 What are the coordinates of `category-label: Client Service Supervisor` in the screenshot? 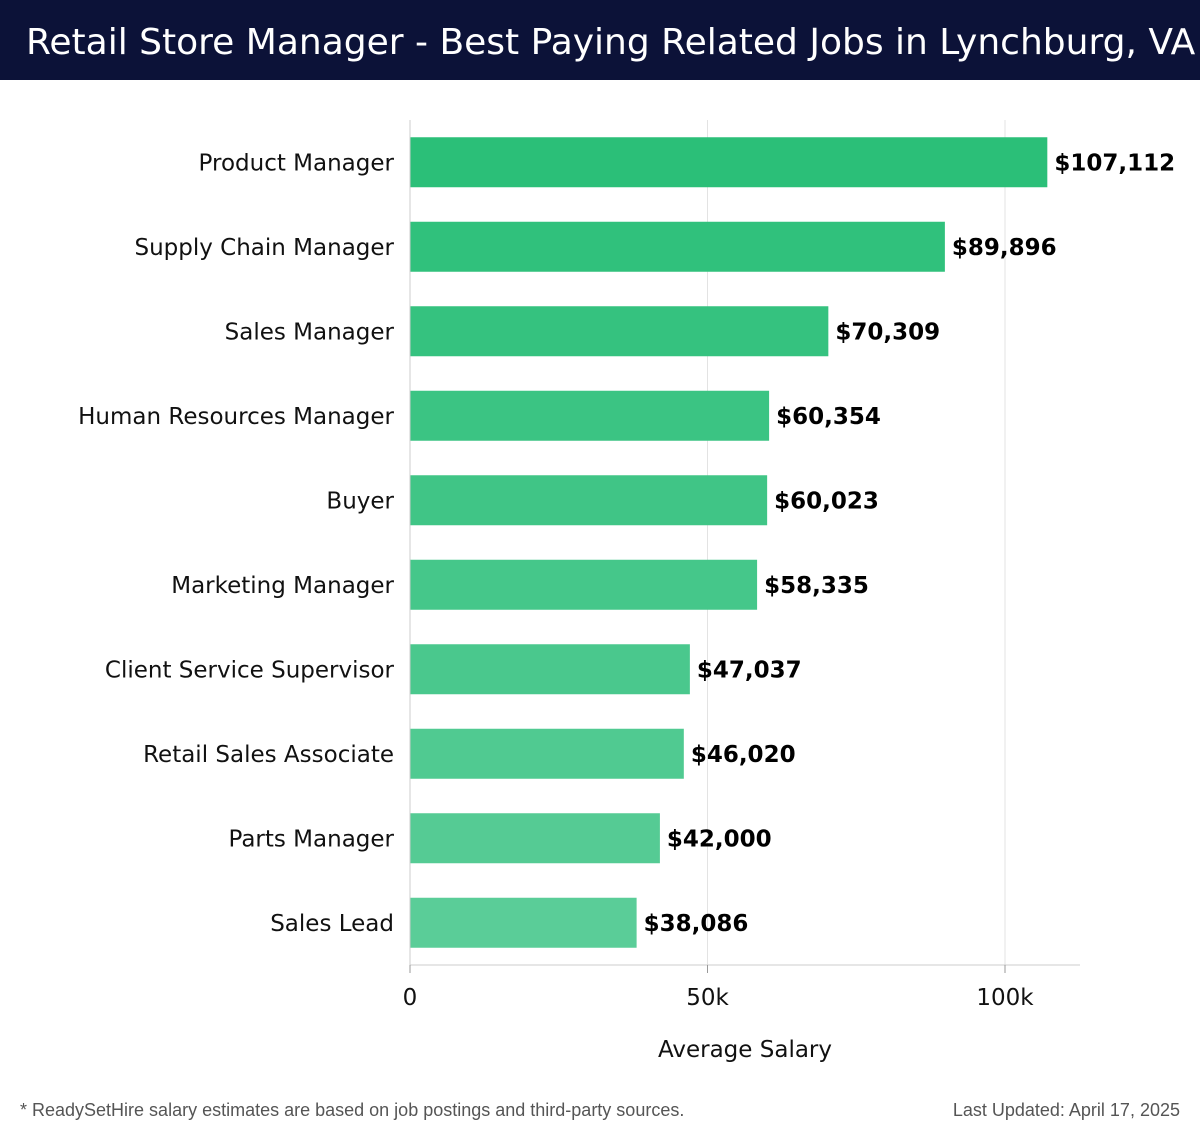 It's located at (250, 670).